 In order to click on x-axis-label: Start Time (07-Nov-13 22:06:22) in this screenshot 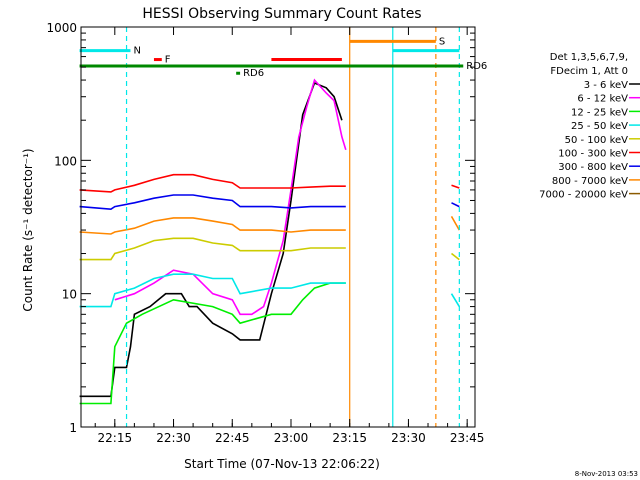, I will do `click(282, 464)`.